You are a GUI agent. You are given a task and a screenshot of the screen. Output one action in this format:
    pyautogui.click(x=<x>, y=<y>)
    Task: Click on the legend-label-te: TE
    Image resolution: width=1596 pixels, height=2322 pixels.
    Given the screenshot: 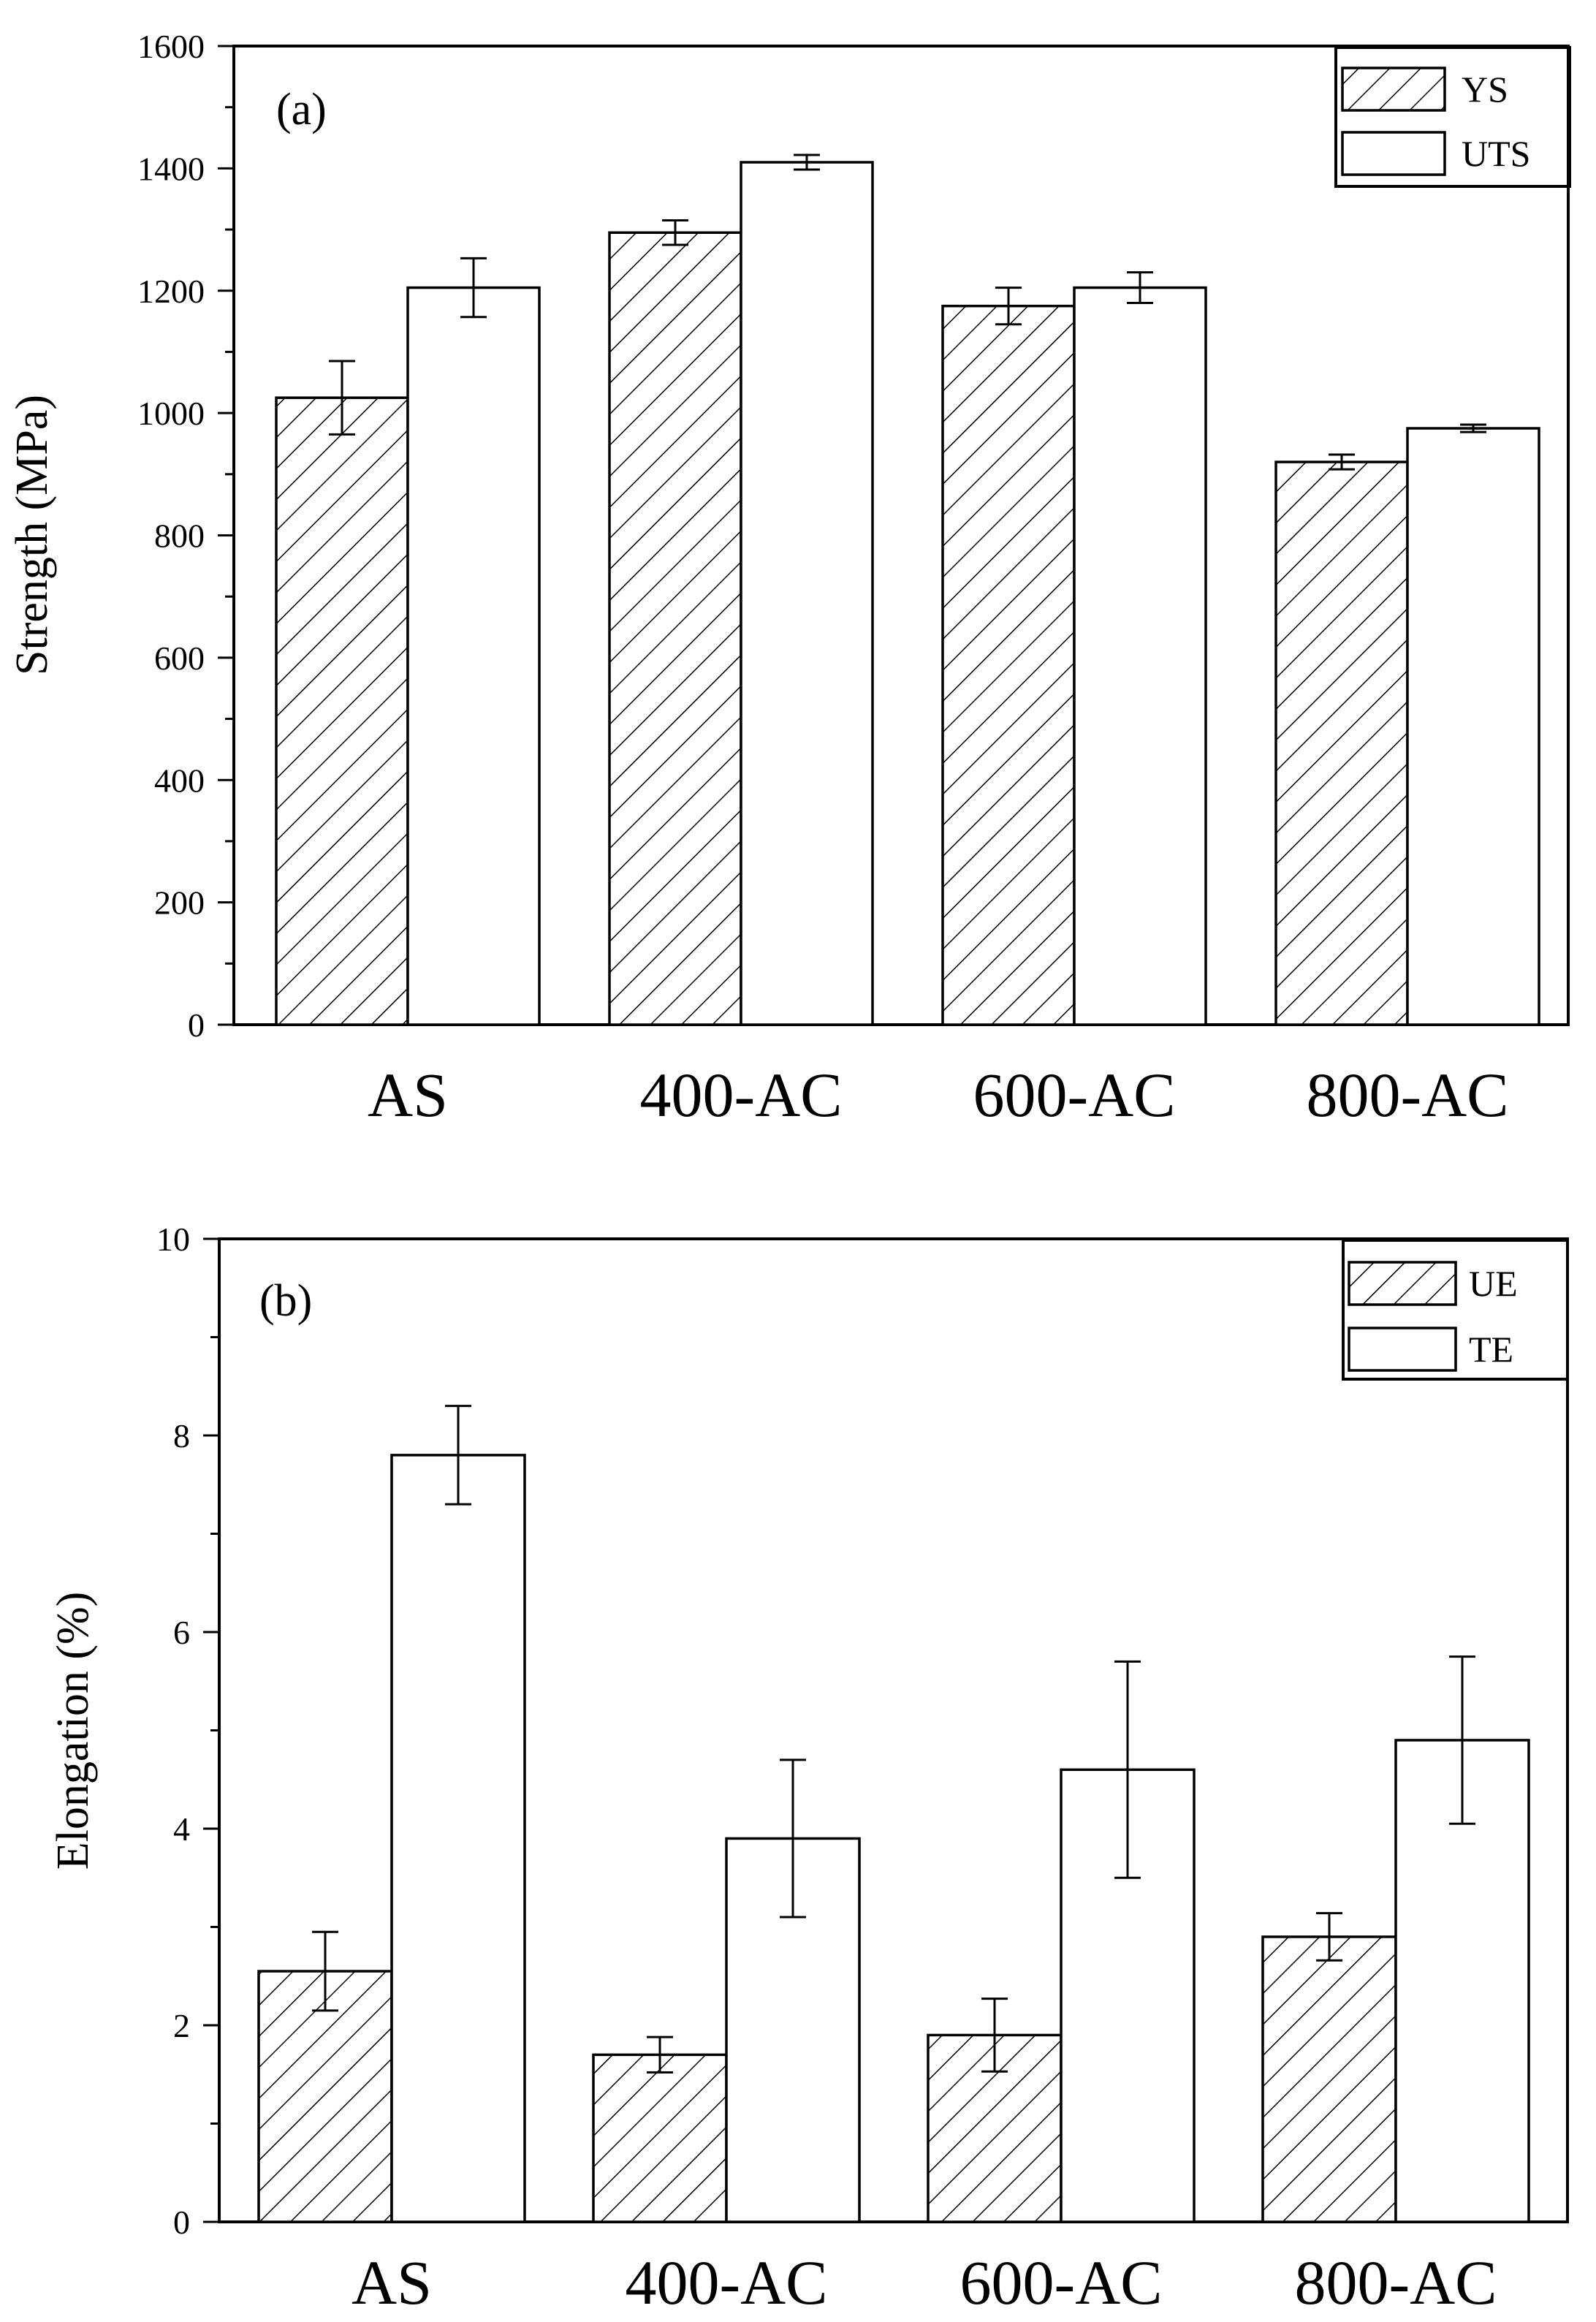 What is the action you would take?
    pyautogui.click(x=1491, y=1349)
    